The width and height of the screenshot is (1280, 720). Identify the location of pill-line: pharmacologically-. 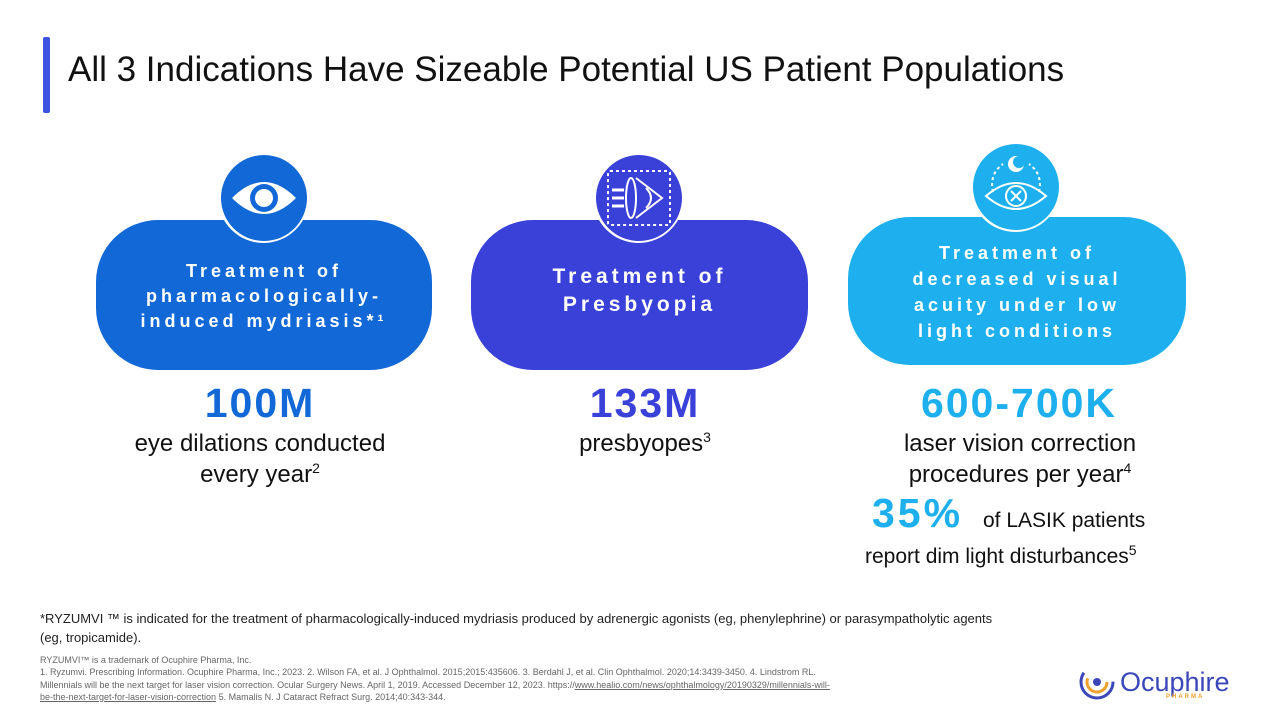
(264, 295).